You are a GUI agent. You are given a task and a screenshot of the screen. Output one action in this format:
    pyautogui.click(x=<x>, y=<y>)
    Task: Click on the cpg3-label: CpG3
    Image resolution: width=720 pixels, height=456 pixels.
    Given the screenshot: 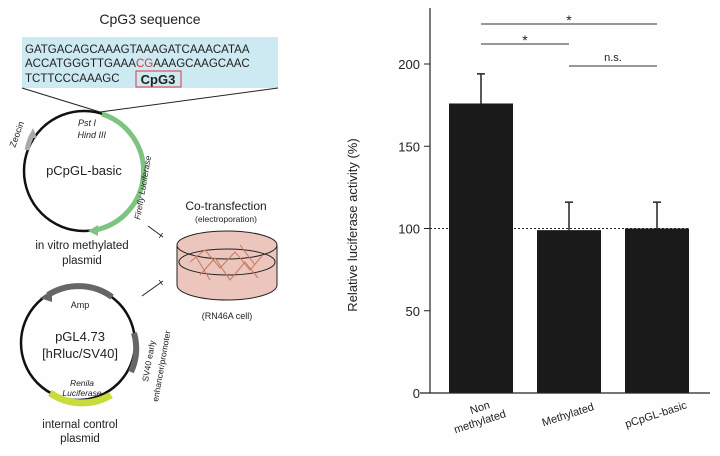 What is the action you would take?
    pyautogui.click(x=158, y=79)
    